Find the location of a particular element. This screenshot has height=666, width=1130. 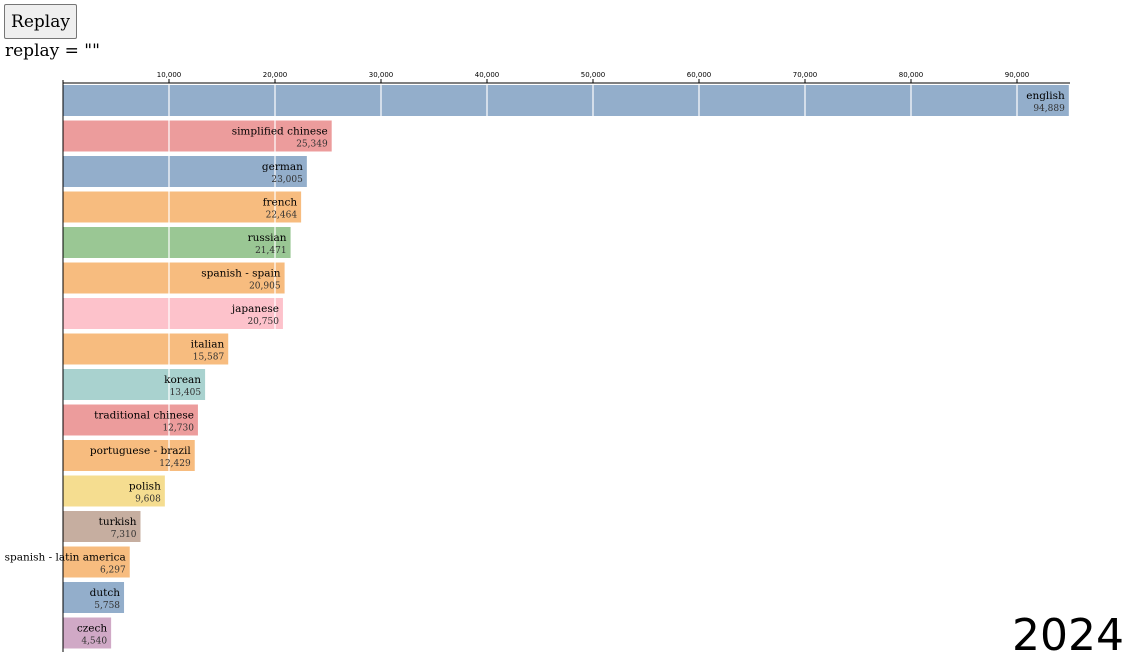

x-tick: 70,000 is located at coordinates (805, 77).